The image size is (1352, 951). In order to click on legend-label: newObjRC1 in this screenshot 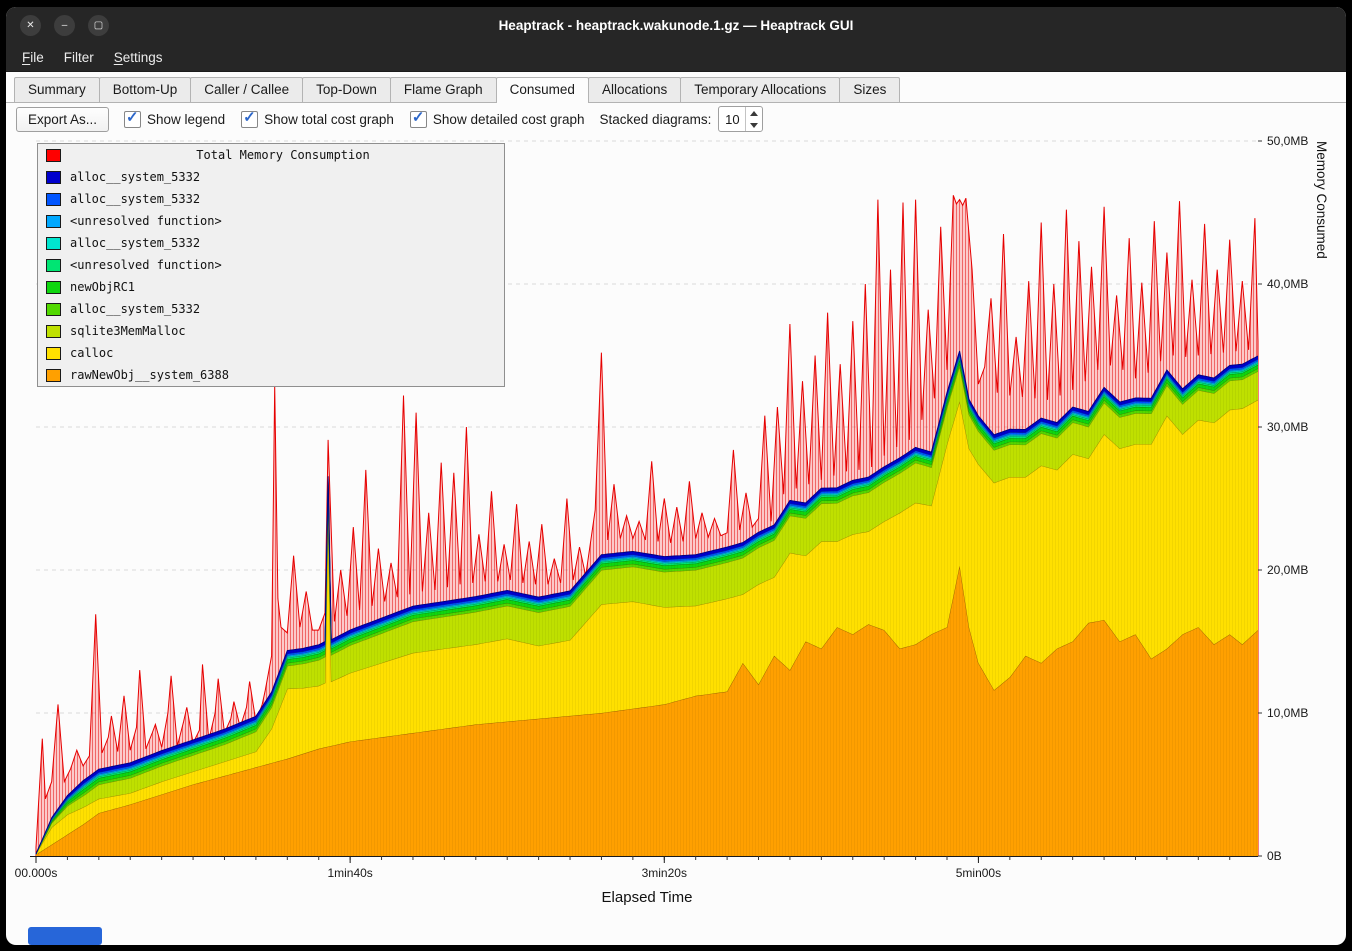, I will do `click(103, 287)`.